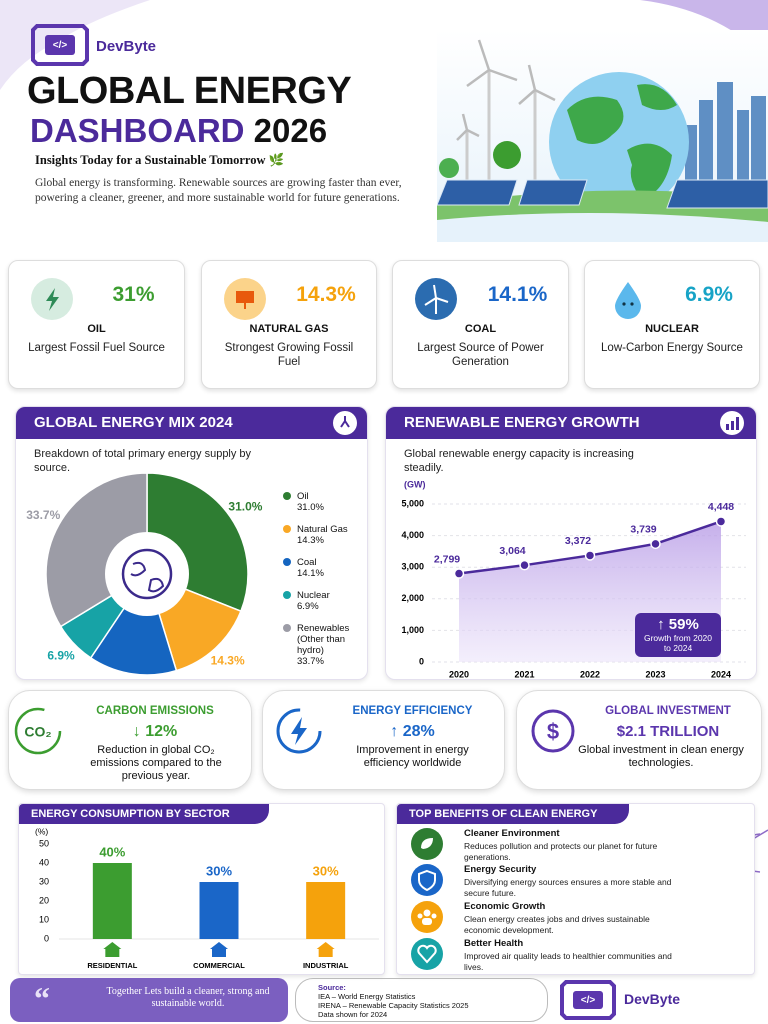 The image size is (768, 1024). I want to click on legend-label: Coal, so click(307, 562).